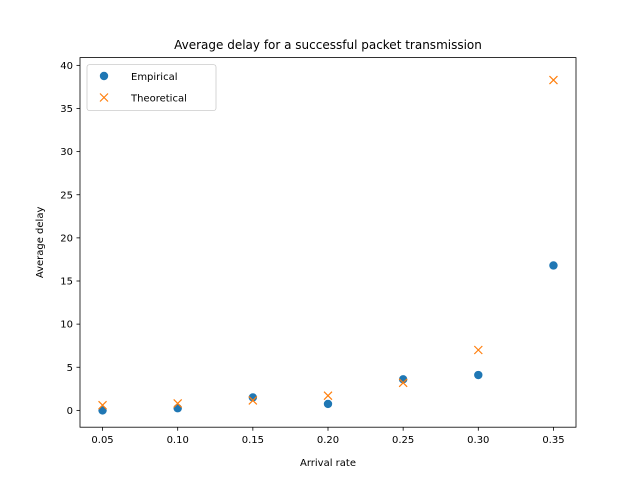 The height and width of the screenshot is (480, 640). What do you see at coordinates (403, 440) in the screenshot?
I see `x-tick-label: 0.25` at bounding box center [403, 440].